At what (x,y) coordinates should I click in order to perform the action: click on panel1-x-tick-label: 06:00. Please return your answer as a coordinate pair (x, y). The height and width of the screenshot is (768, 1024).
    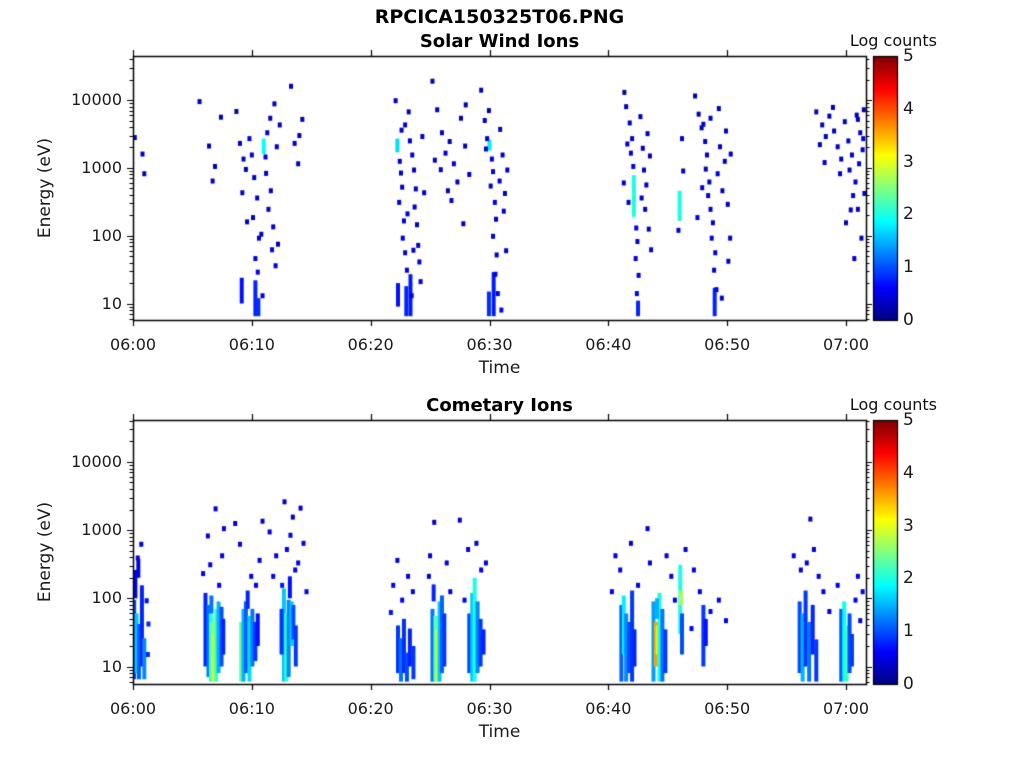
    Looking at the image, I should click on (133, 344).